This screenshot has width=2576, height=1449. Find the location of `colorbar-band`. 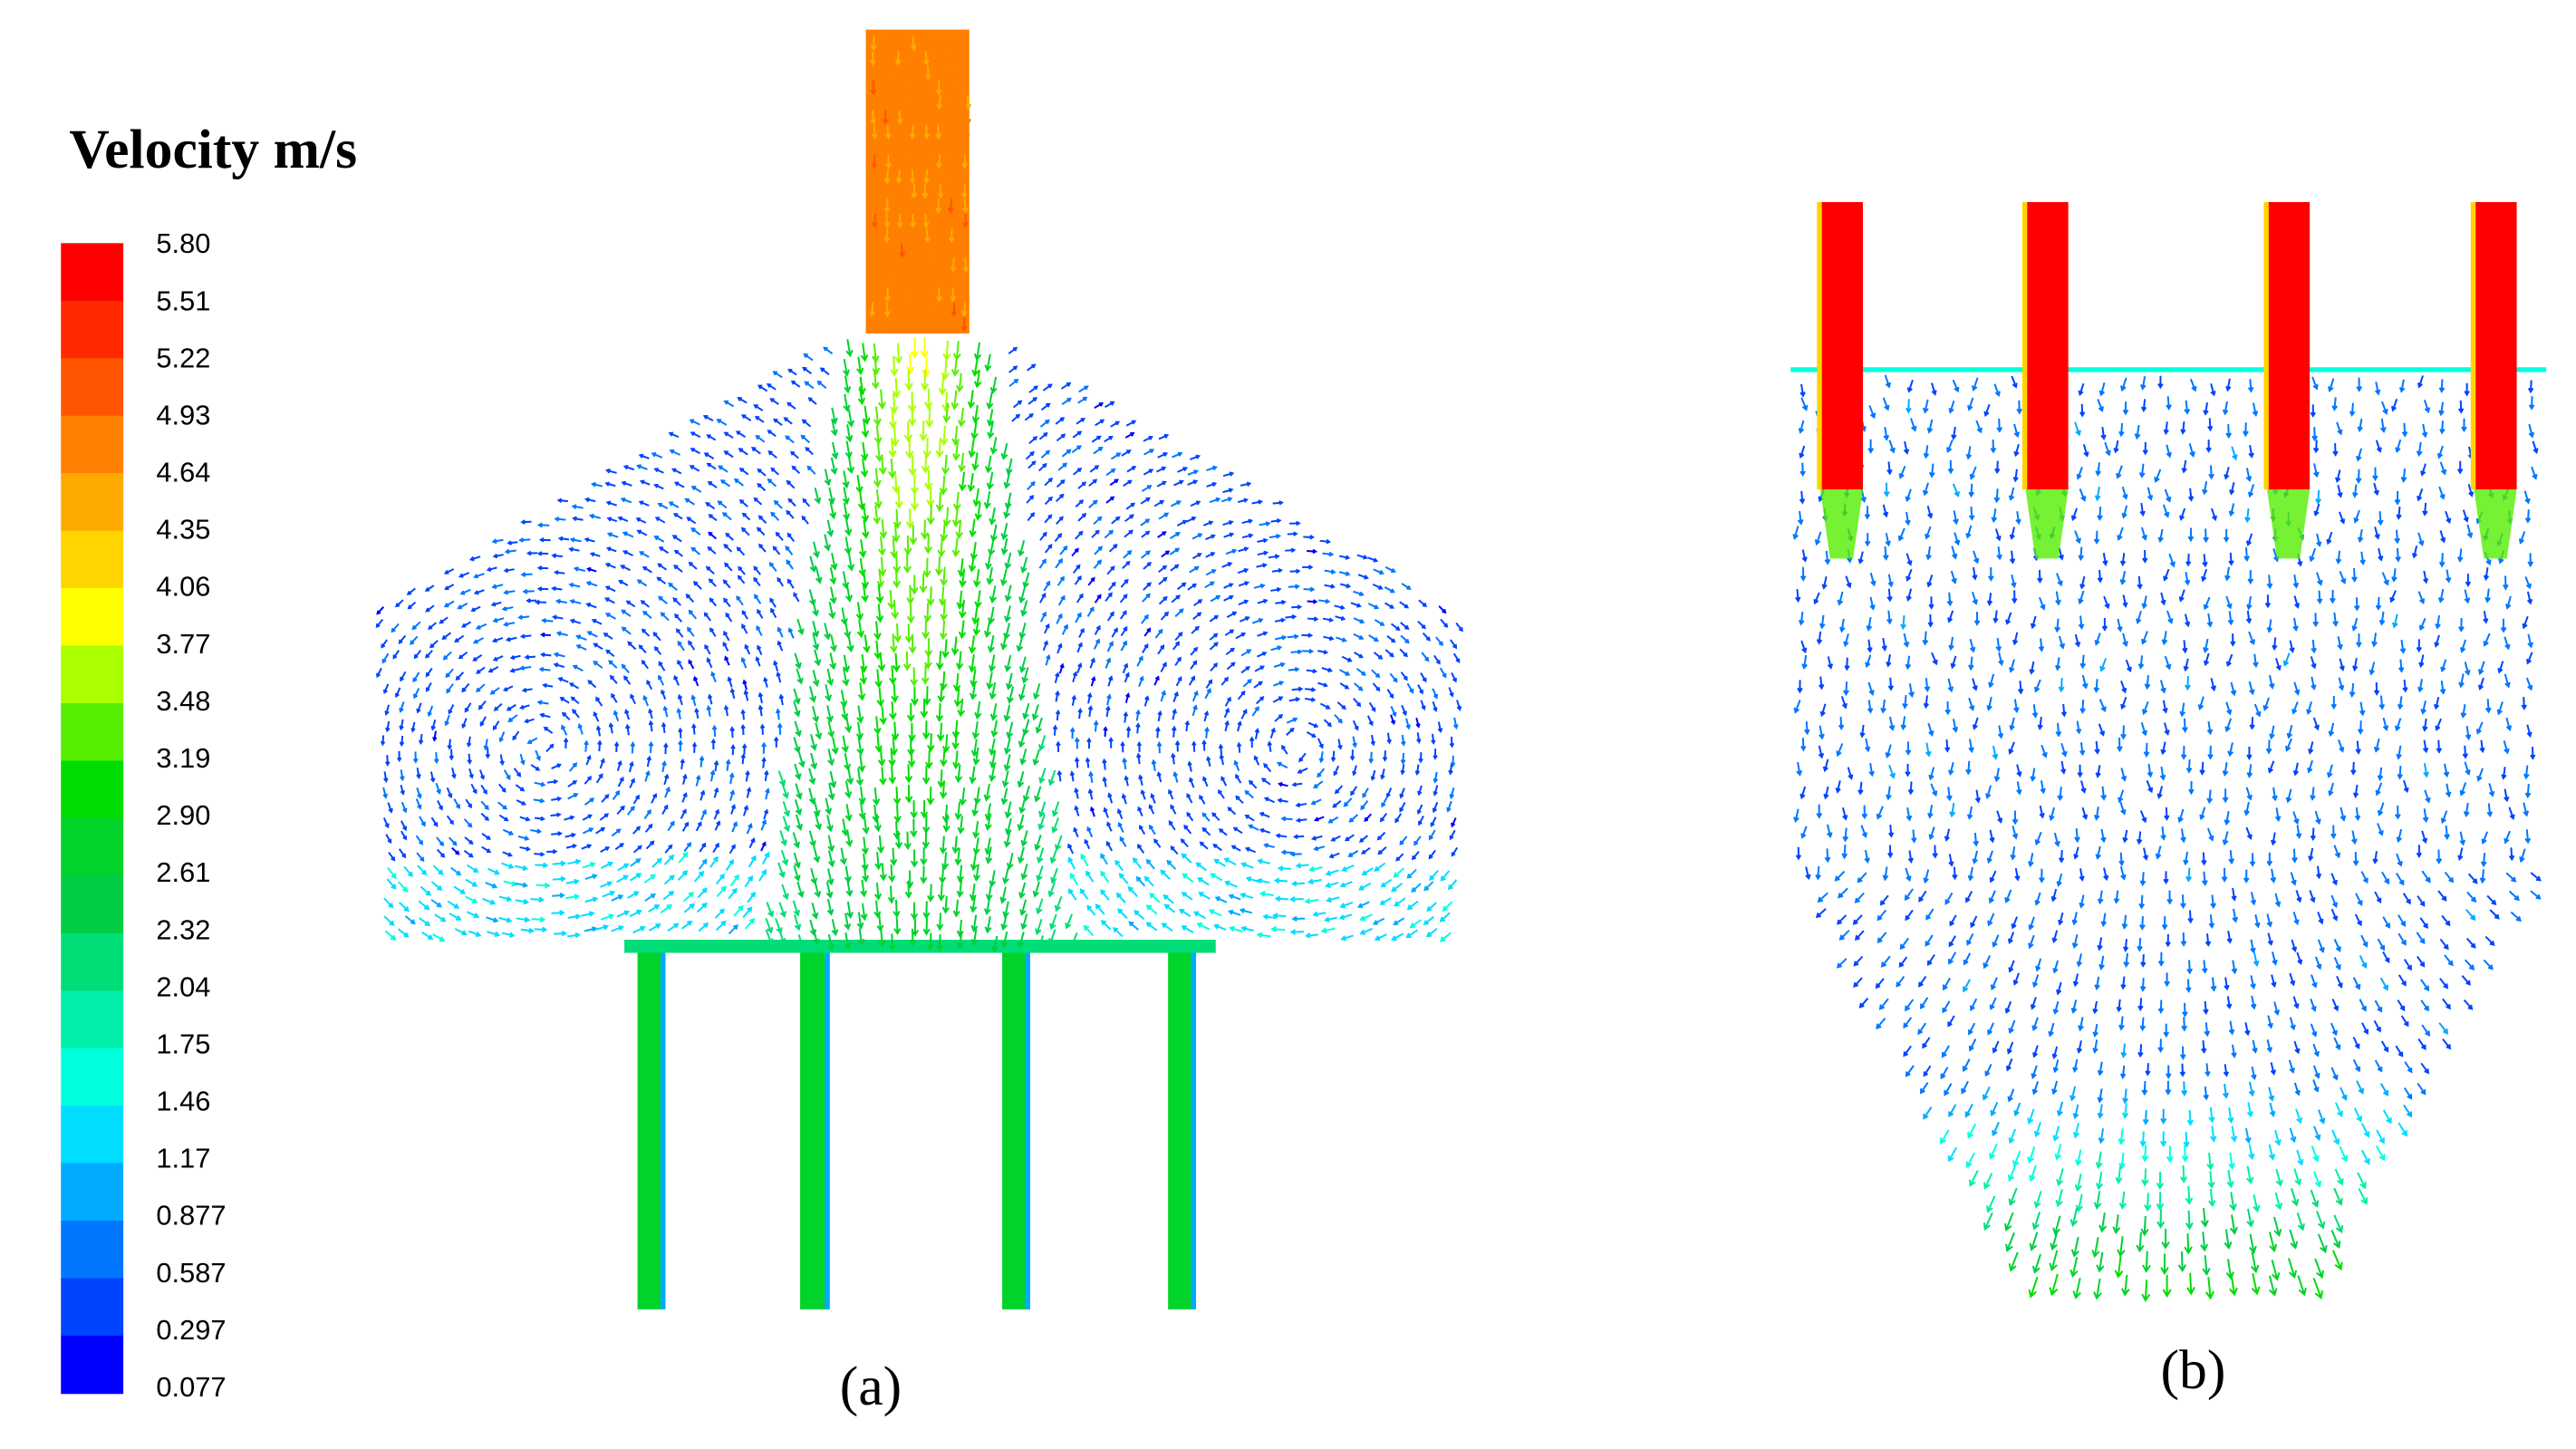

colorbar-band is located at coordinates (92, 732).